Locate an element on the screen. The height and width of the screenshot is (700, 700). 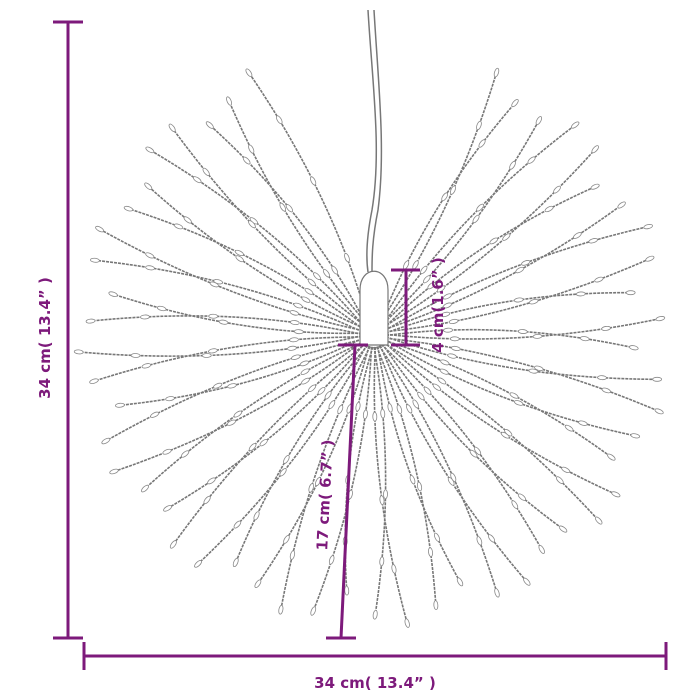
strand-length-dimension-line is located at coordinates (347, 491).